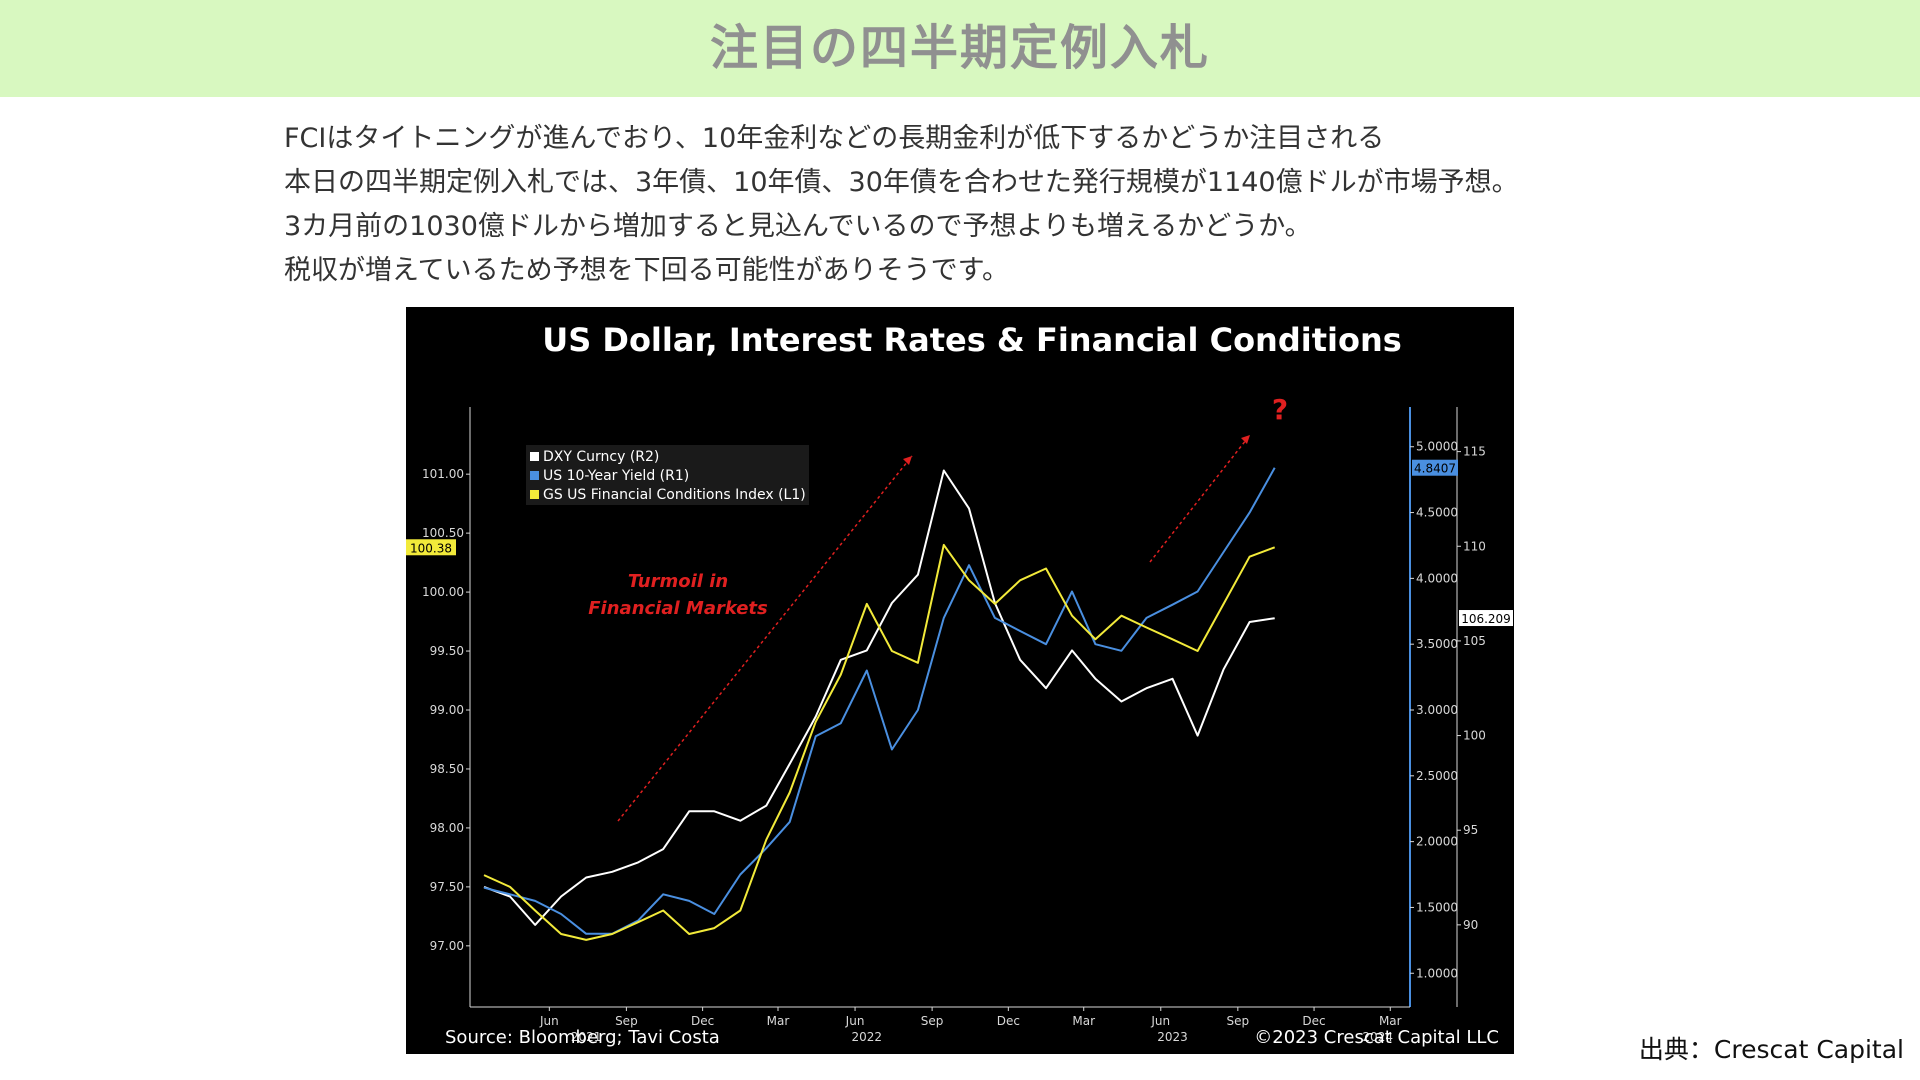 The image size is (1920, 1080). I want to click on tick-label-r2: 90, so click(1470, 925).